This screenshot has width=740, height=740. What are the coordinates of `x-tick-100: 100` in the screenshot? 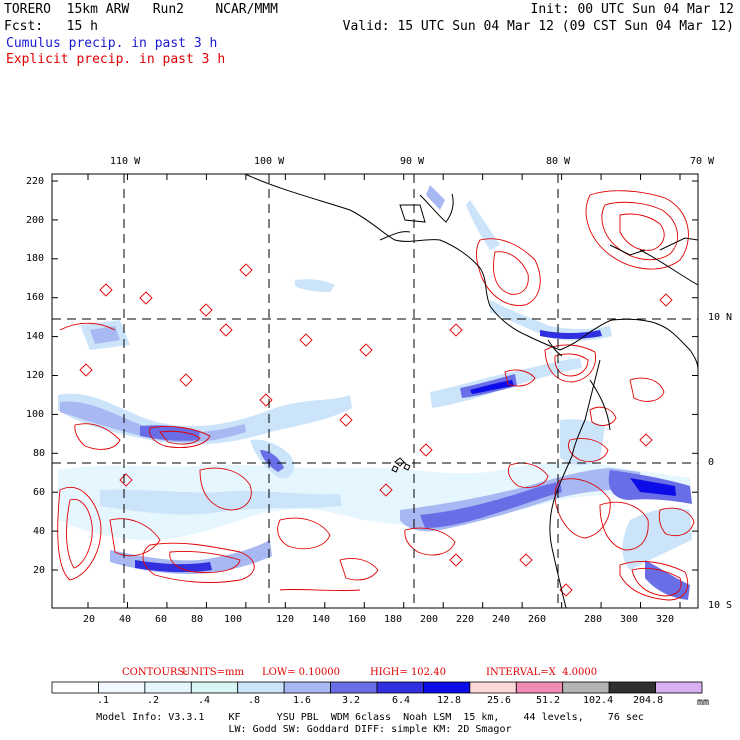 It's located at (233, 619).